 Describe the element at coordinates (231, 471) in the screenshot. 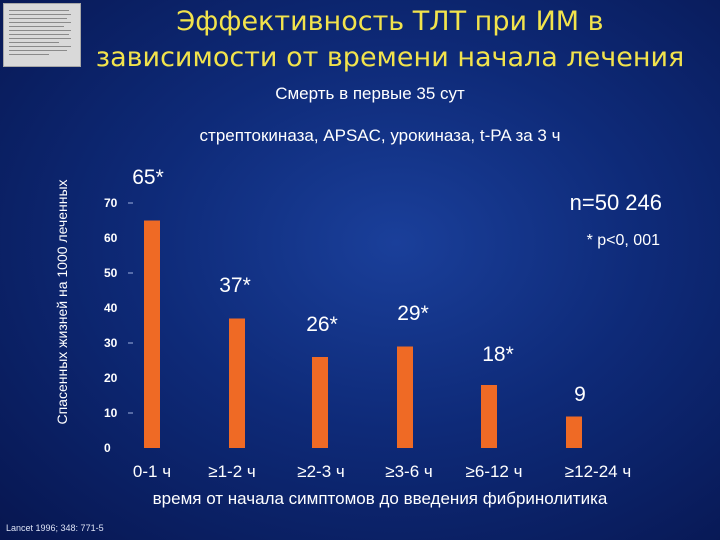

I see `x-category-label: ≥1-2 ч` at that location.